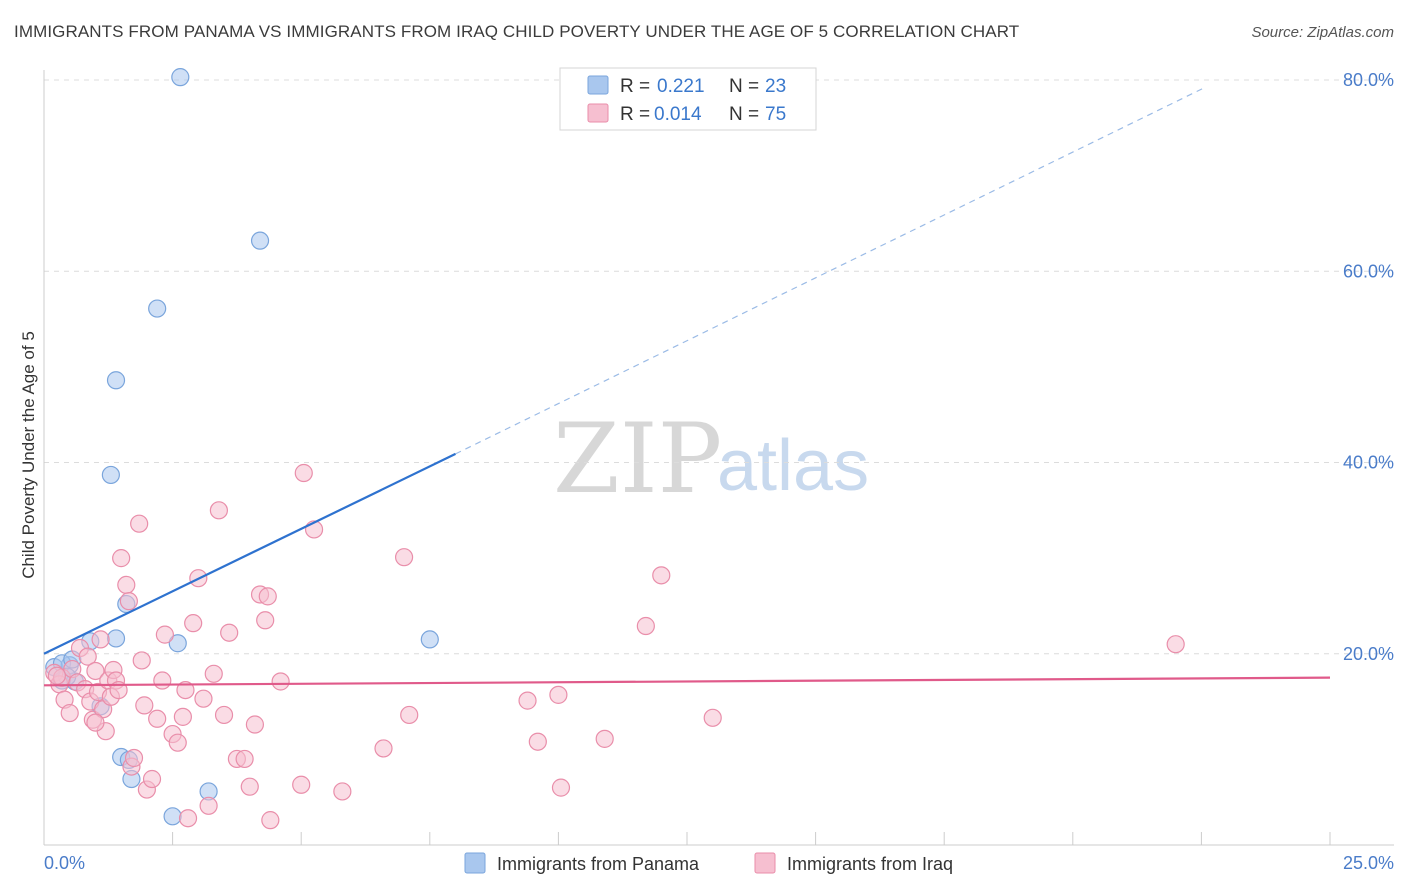 This screenshot has width=1406, height=892. I want to click on chart-source: Source: ZipAtlas.com, so click(1322, 32).